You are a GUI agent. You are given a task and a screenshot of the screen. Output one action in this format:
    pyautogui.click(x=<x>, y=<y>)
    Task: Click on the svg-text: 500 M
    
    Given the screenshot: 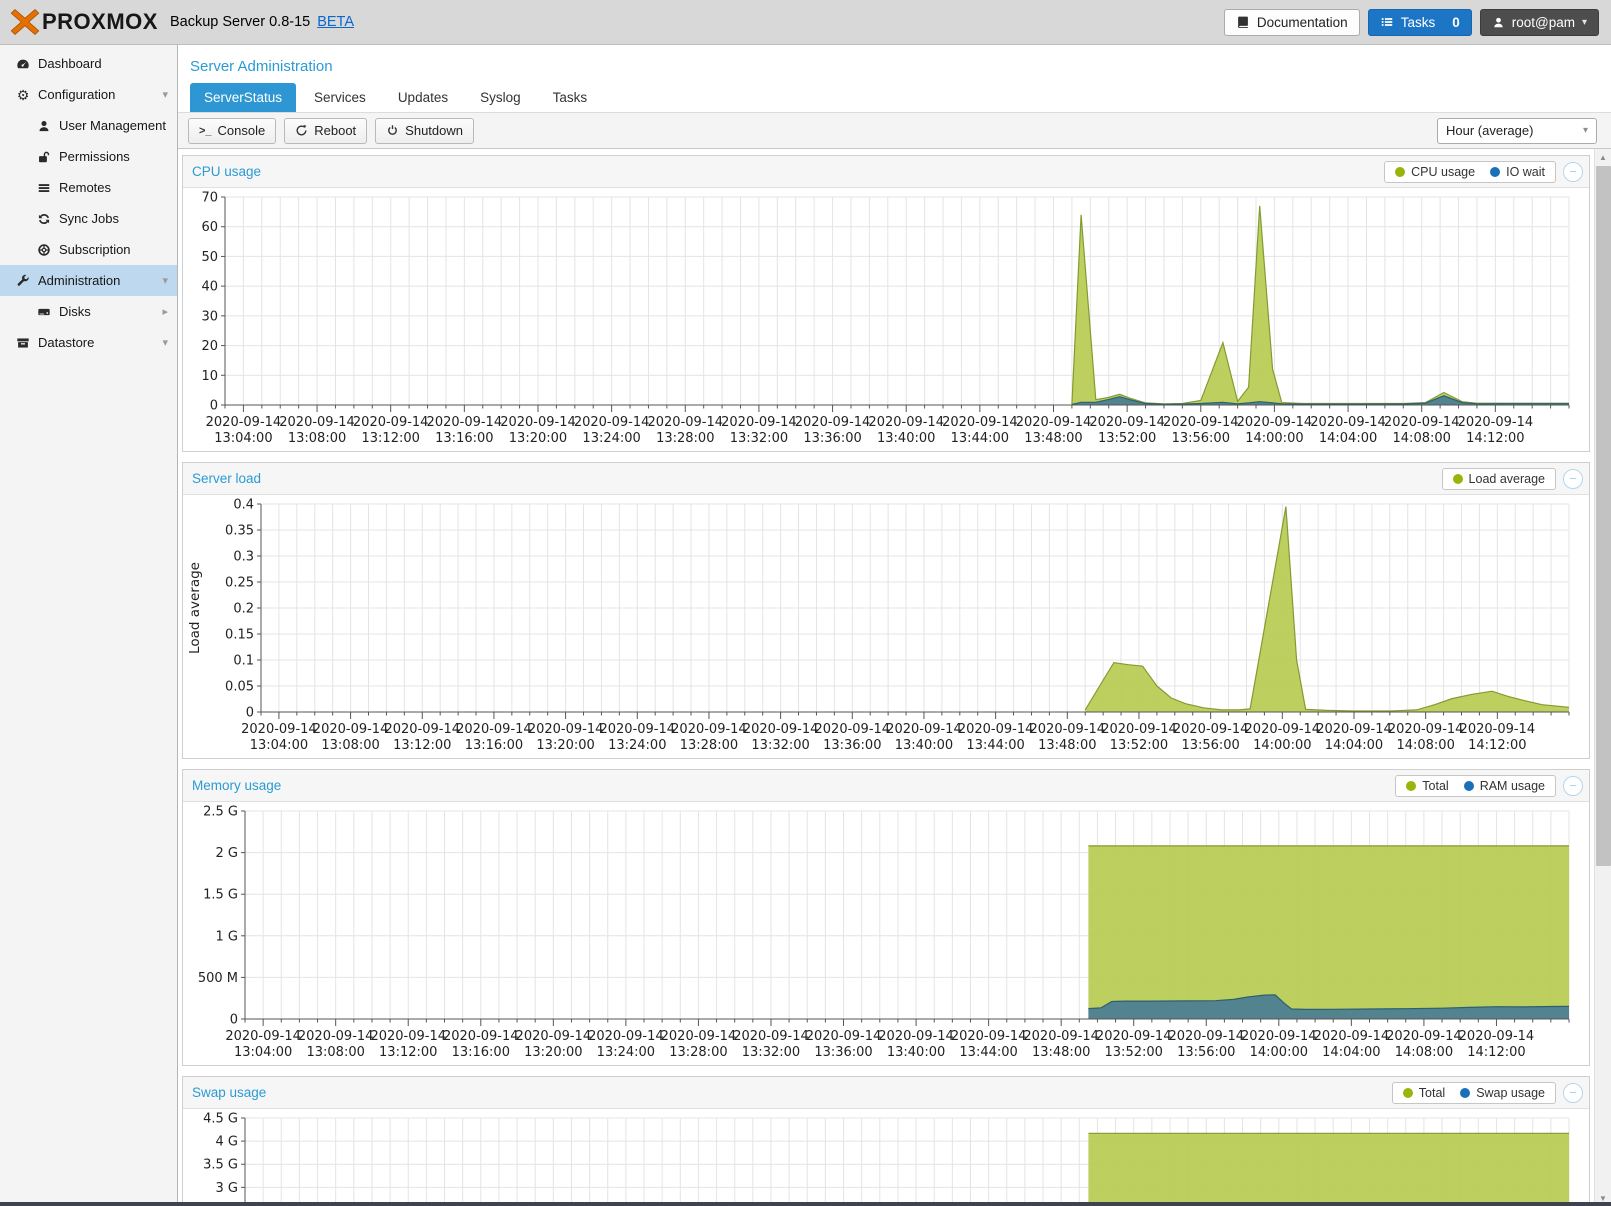 What is the action you would take?
    pyautogui.click(x=218, y=978)
    